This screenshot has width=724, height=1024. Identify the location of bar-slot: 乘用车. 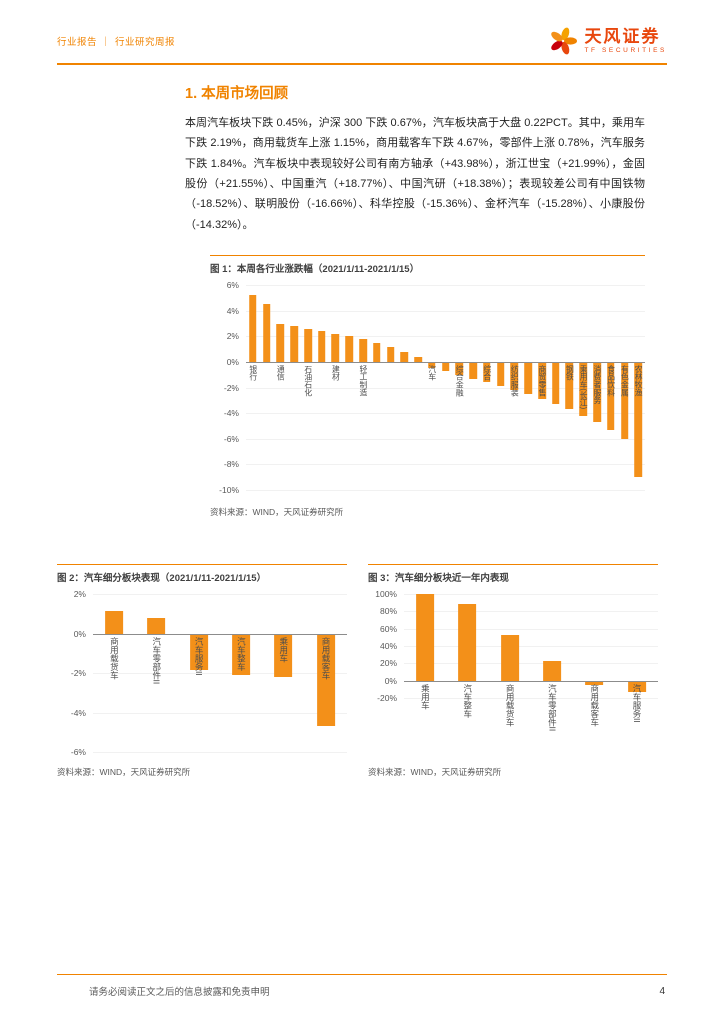
(425, 651).